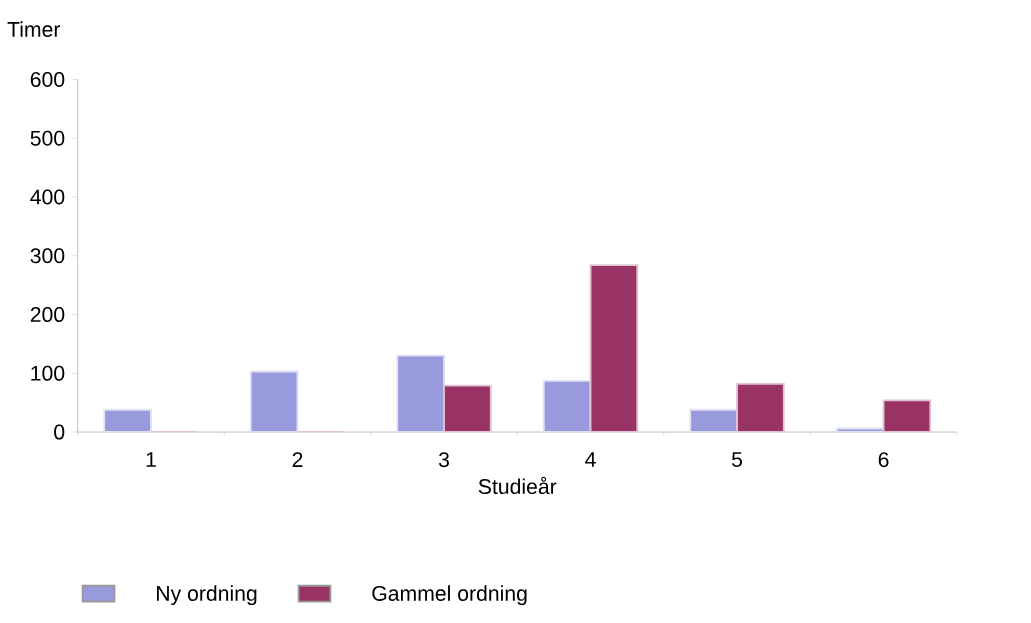 The width and height of the screenshot is (1031, 623). Describe the element at coordinates (517, 485) in the screenshot. I see `x-axis-title: Studieår` at that location.